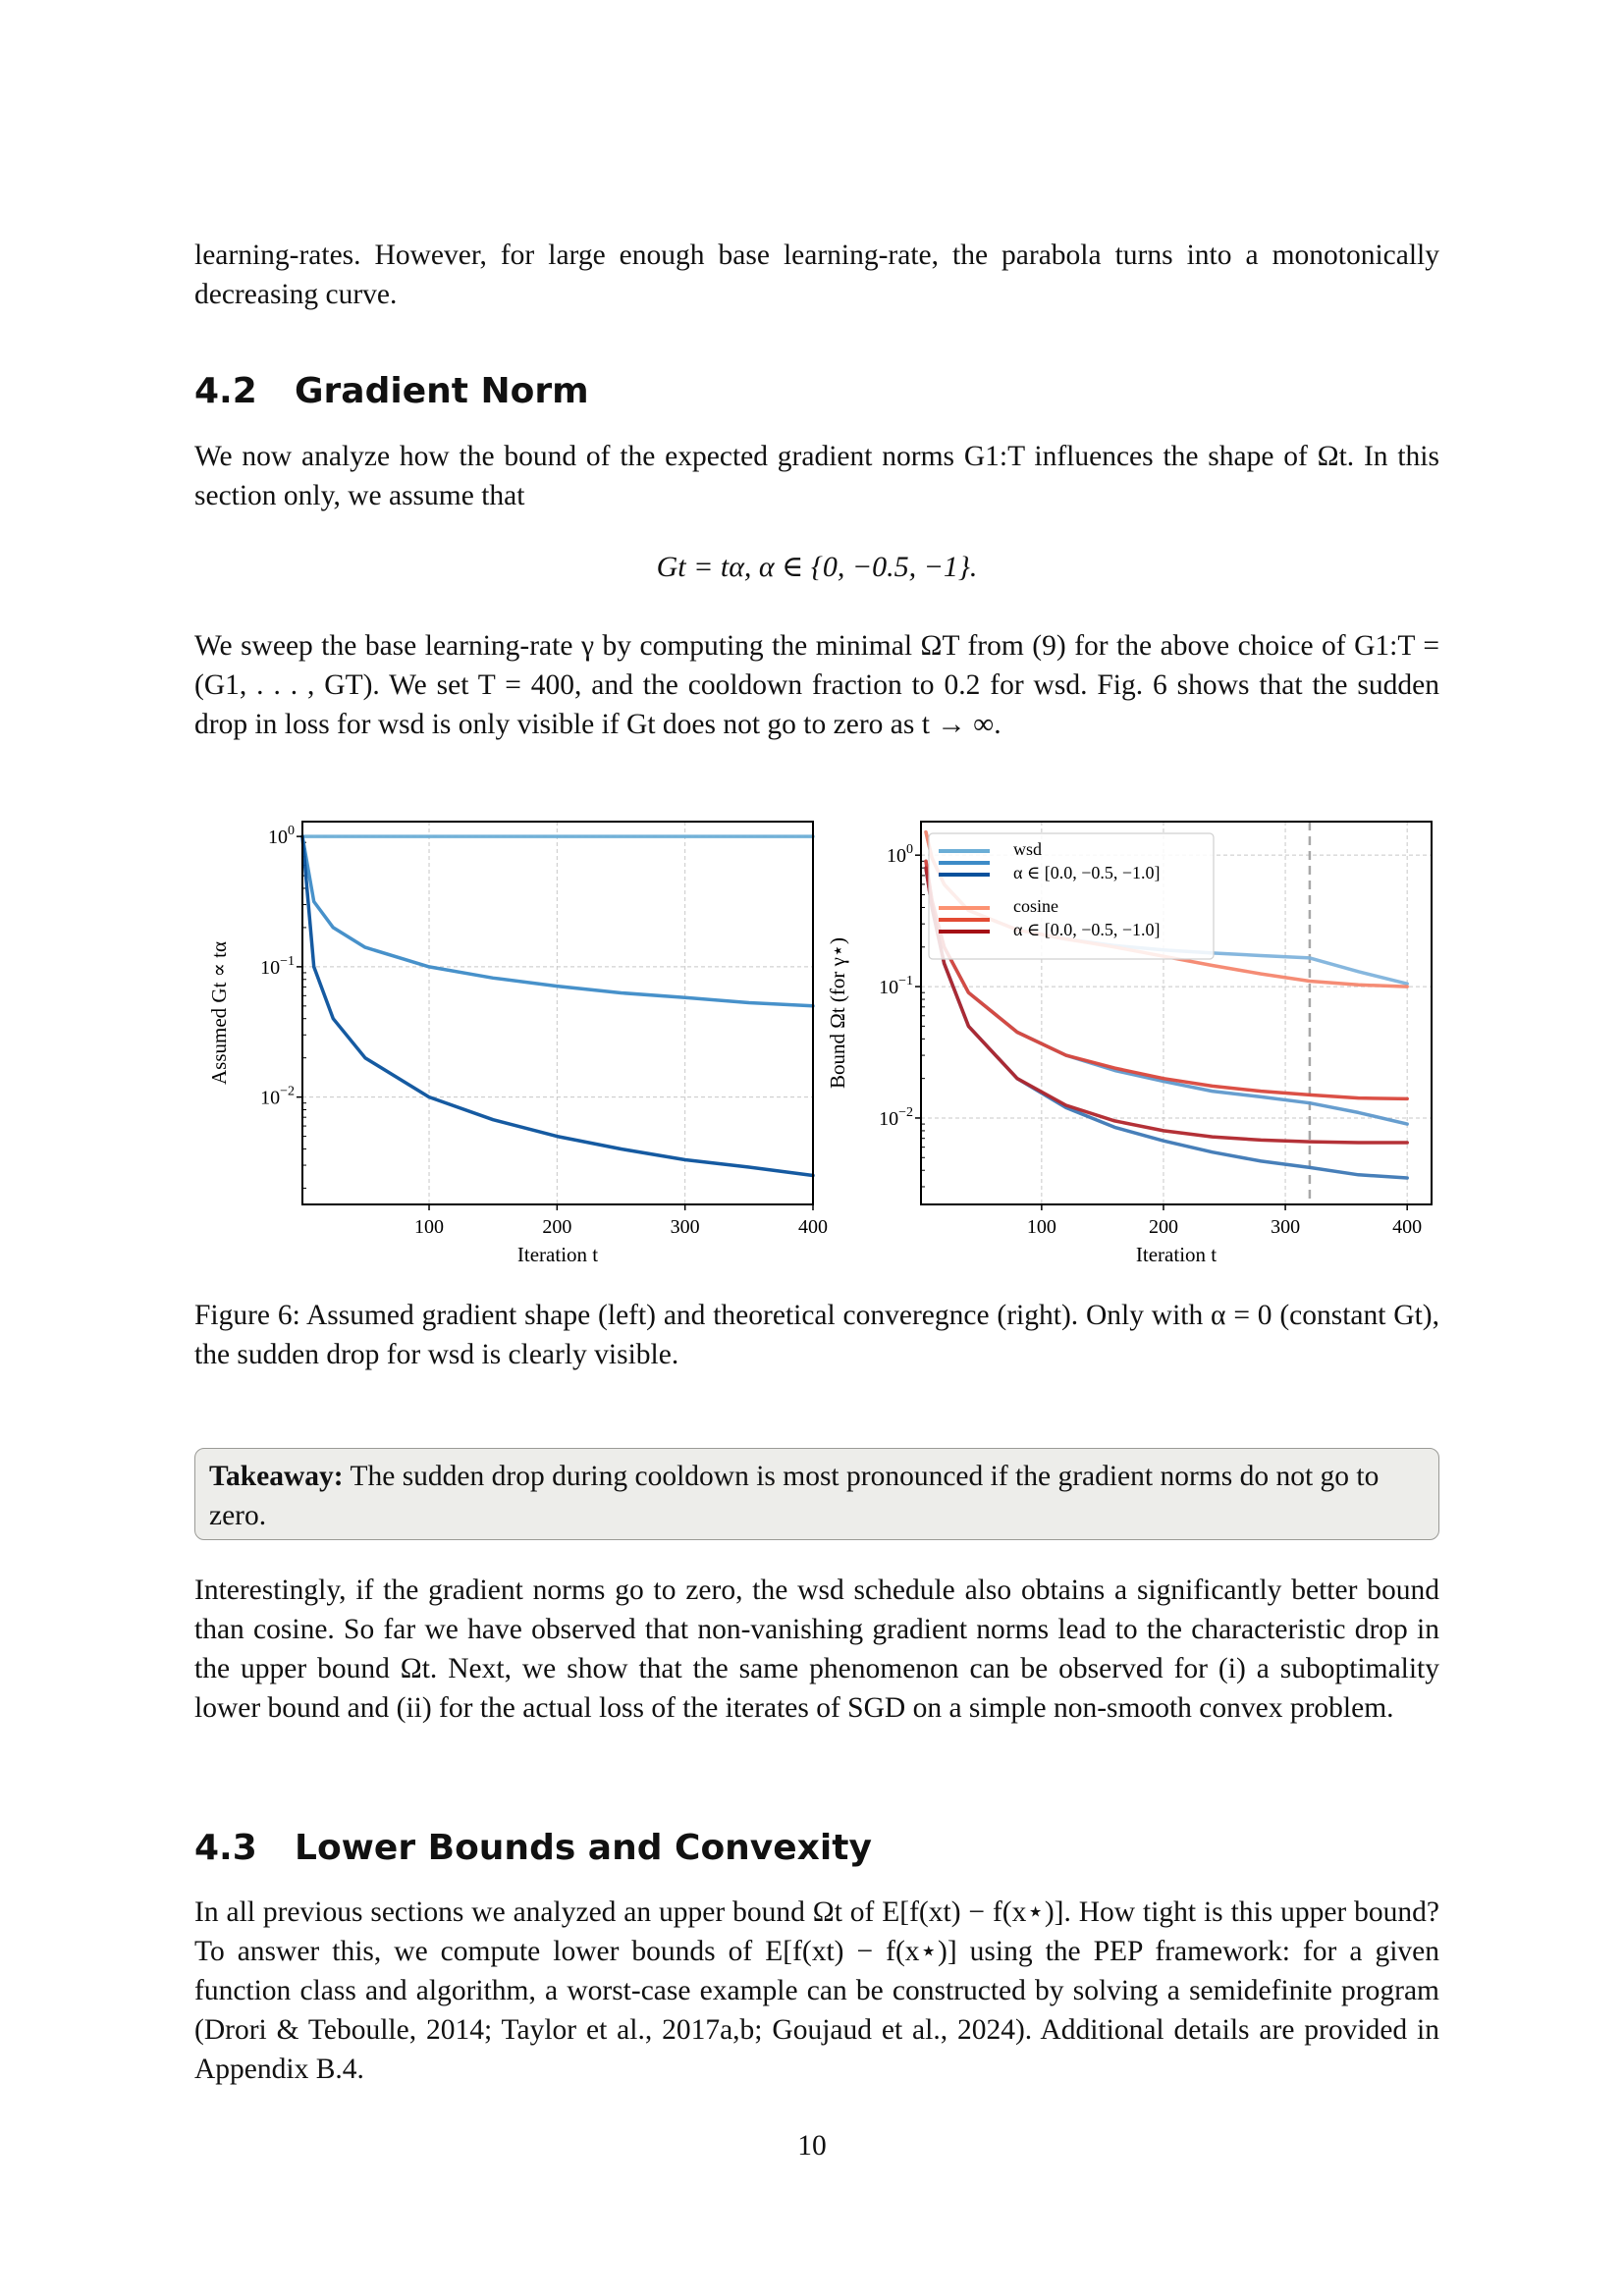  I want to click on takeaway-label: Takeaway:, so click(276, 1476).